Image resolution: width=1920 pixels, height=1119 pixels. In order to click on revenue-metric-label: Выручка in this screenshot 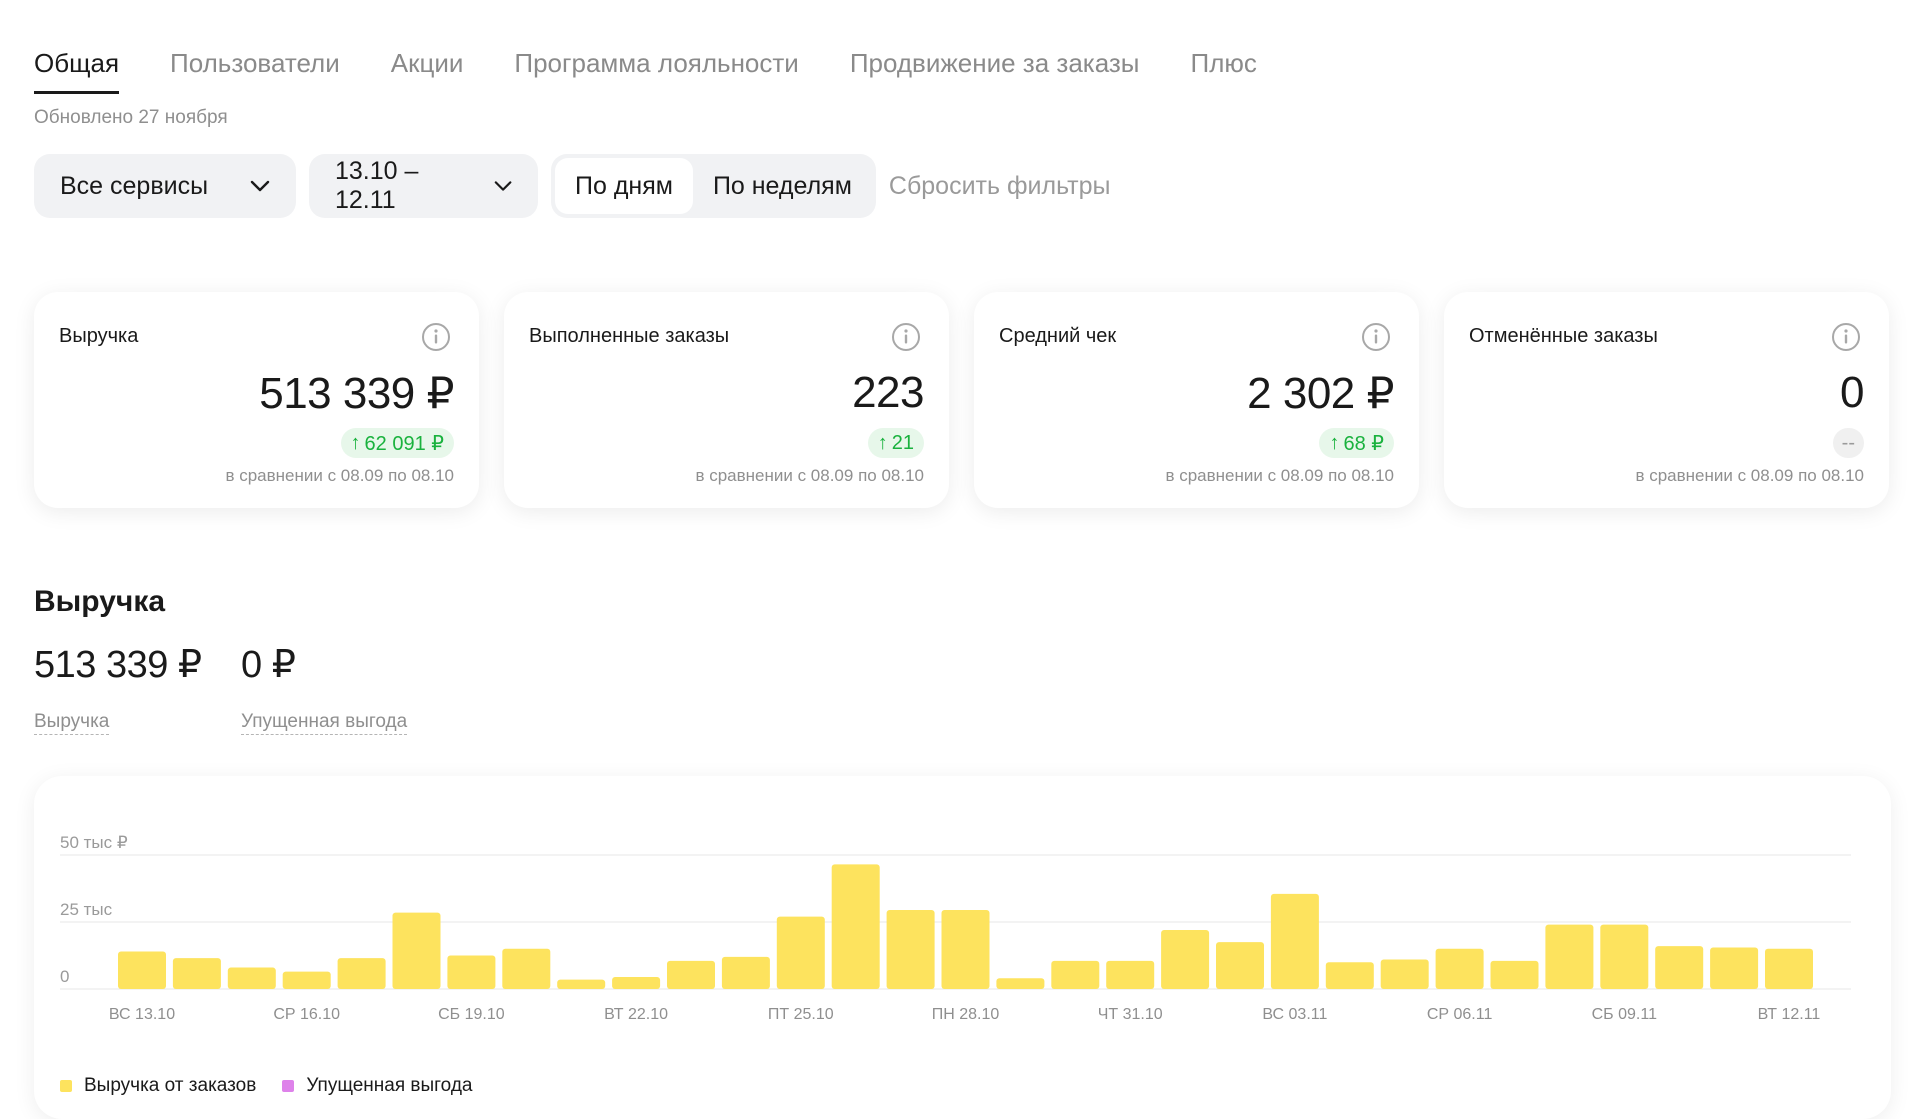, I will do `click(72, 723)`.